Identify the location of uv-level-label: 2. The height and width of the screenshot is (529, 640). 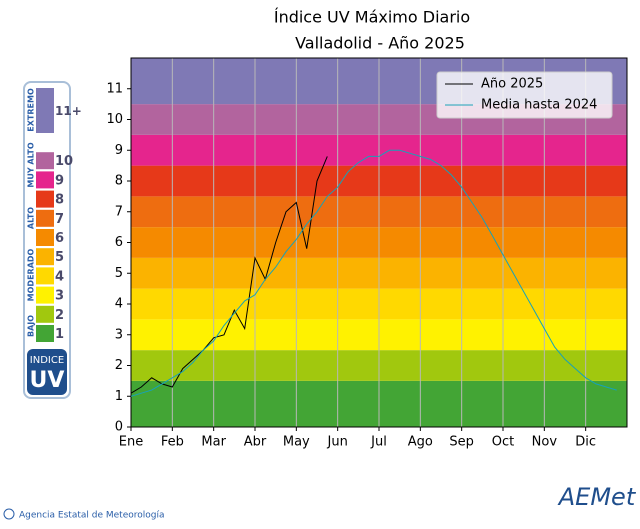
(59, 315).